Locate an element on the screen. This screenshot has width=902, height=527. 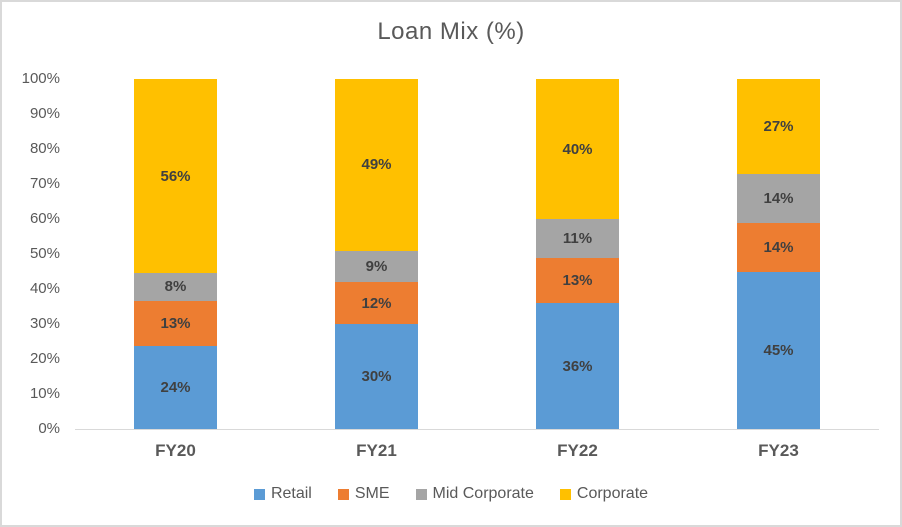
bar-slot-fy23: 45% 14% 14% 27% is located at coordinates (778, 254).